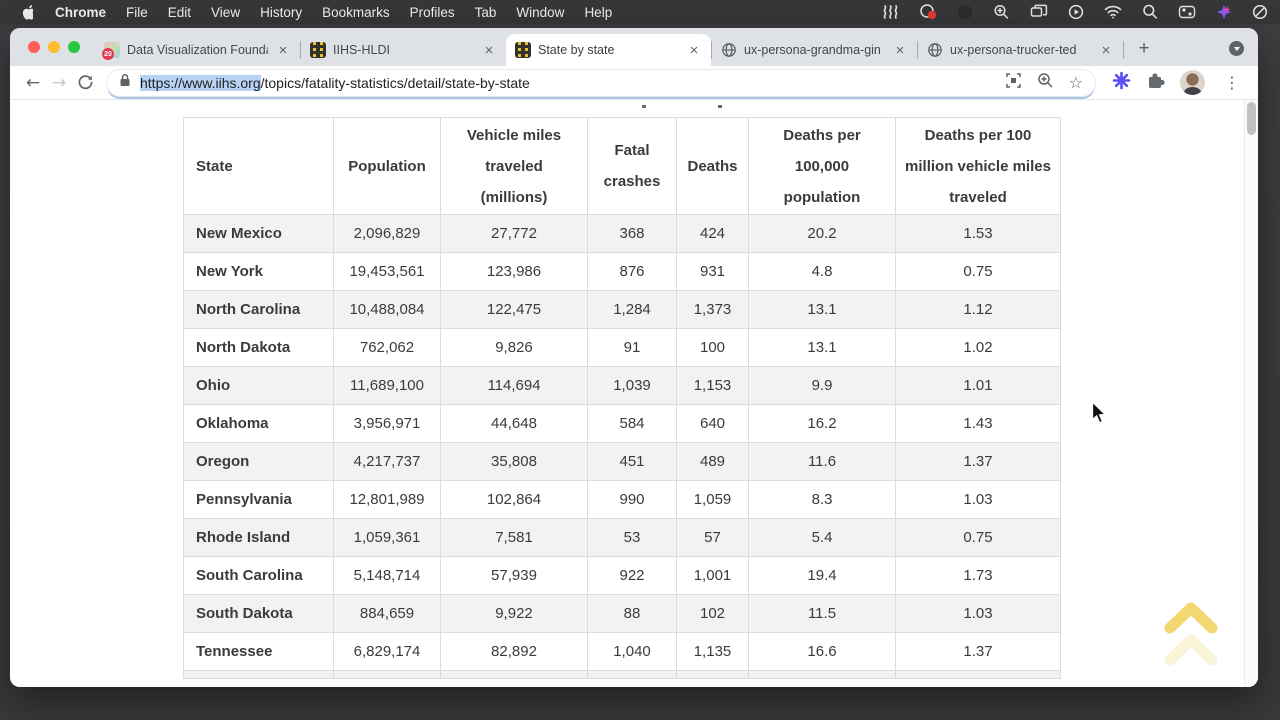 This screenshot has height=720, width=1280. Describe the element at coordinates (33, 82) in the screenshot. I see `back-button: ←` at that location.